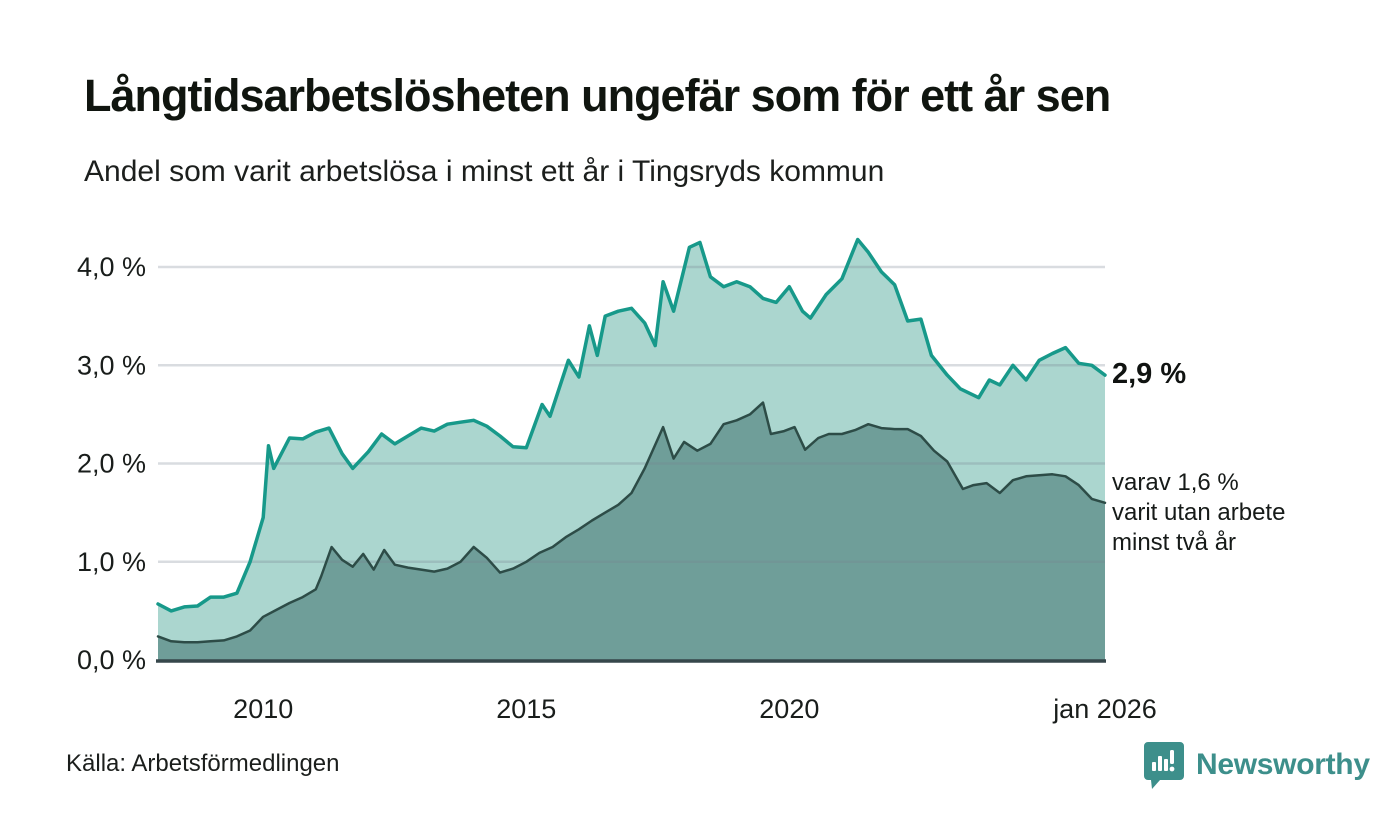 This screenshot has height=840, width=1400. I want to click on y-tick-label-0: 0,0 %, so click(111, 660).